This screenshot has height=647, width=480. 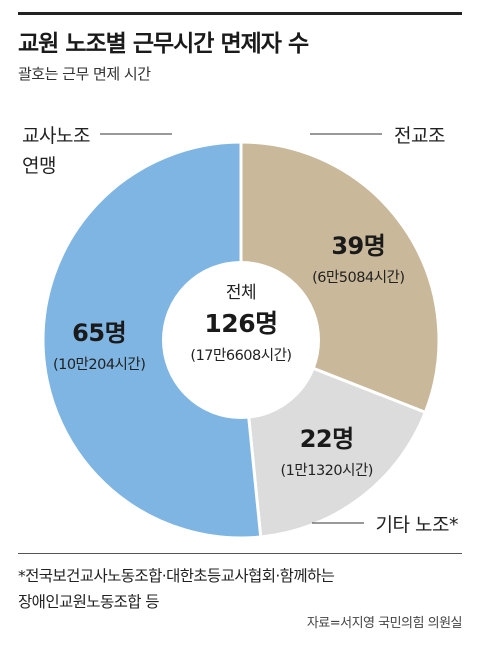 What do you see at coordinates (240, 553) in the screenshot?
I see `footnote-rule` at bounding box center [240, 553].